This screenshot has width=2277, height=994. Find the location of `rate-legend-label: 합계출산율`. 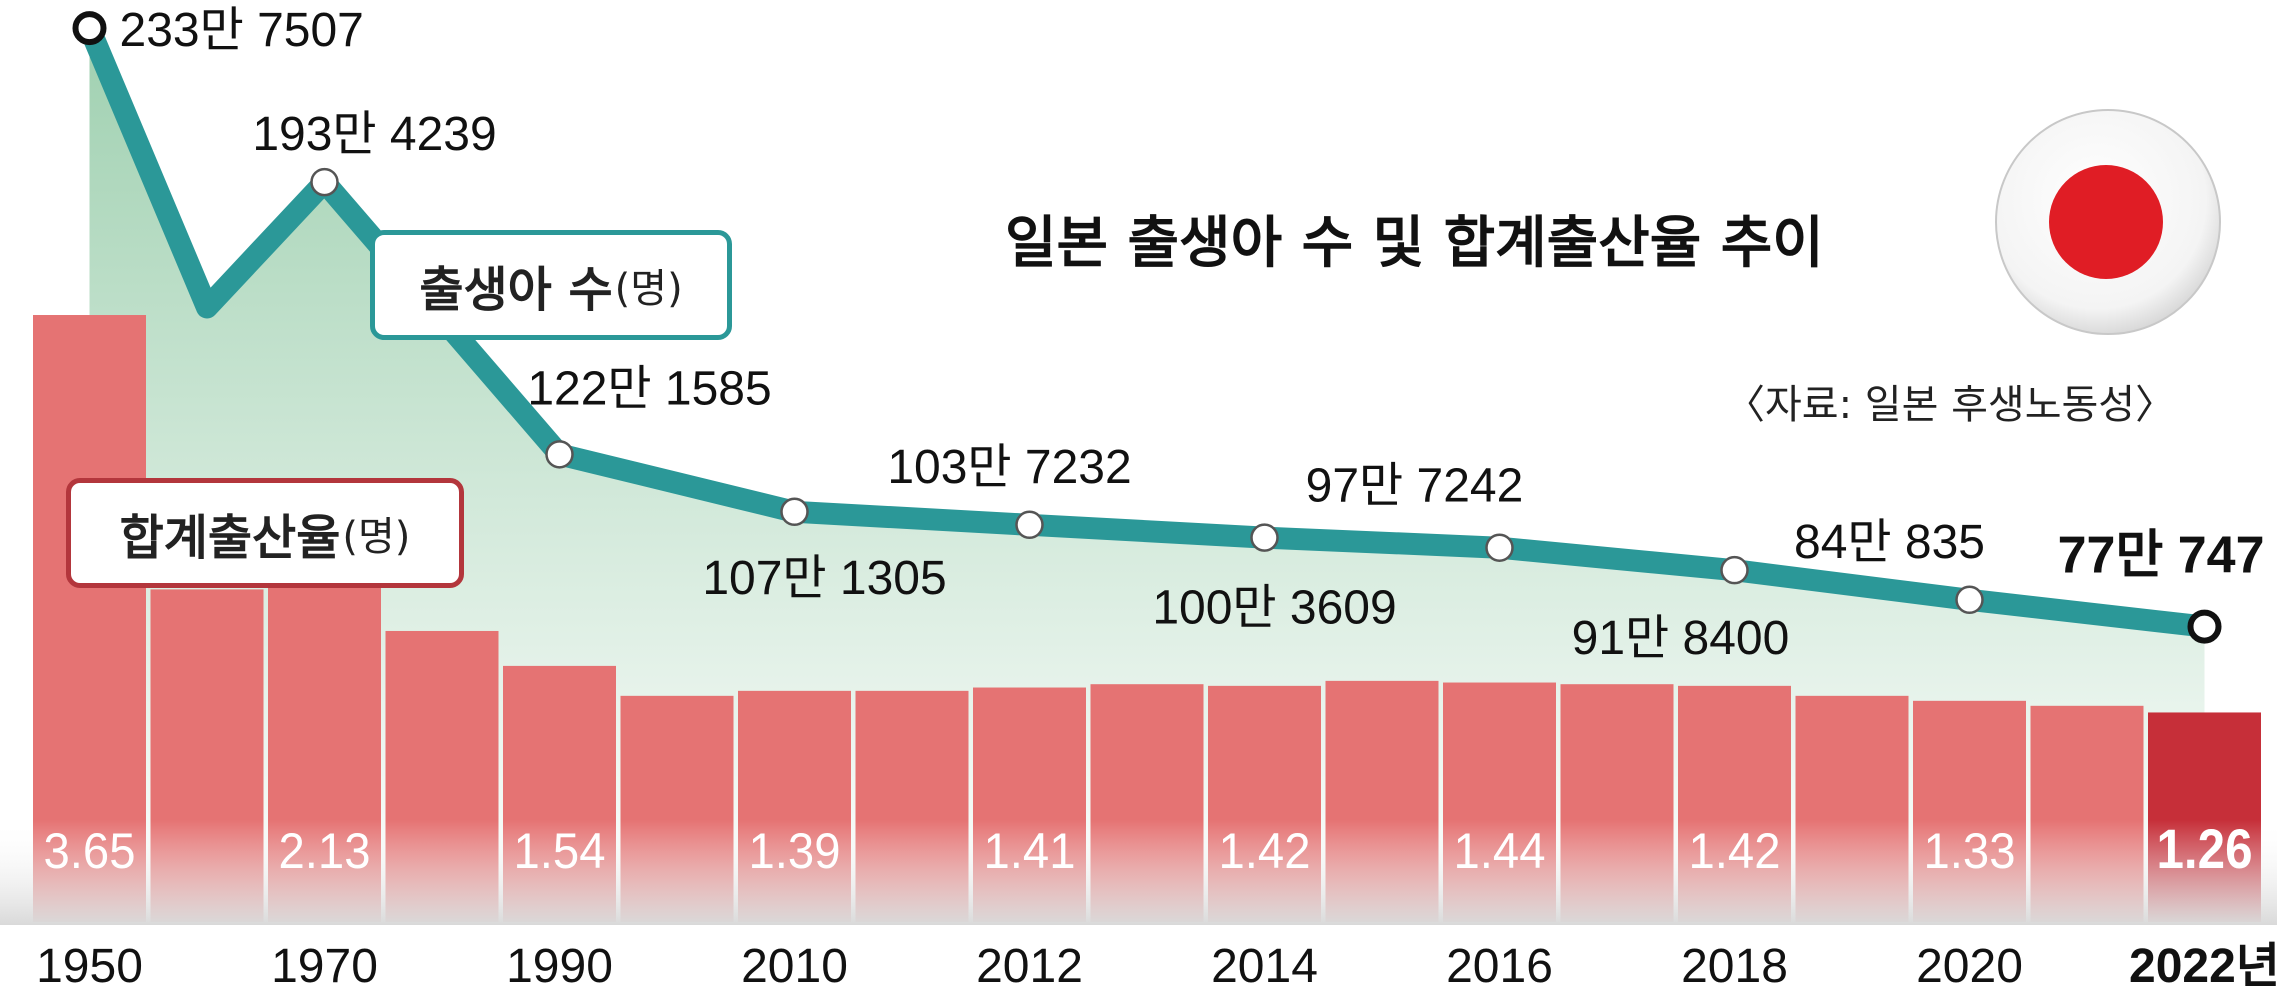

rate-legend-label: 합계출산율 is located at coordinates (230, 538).